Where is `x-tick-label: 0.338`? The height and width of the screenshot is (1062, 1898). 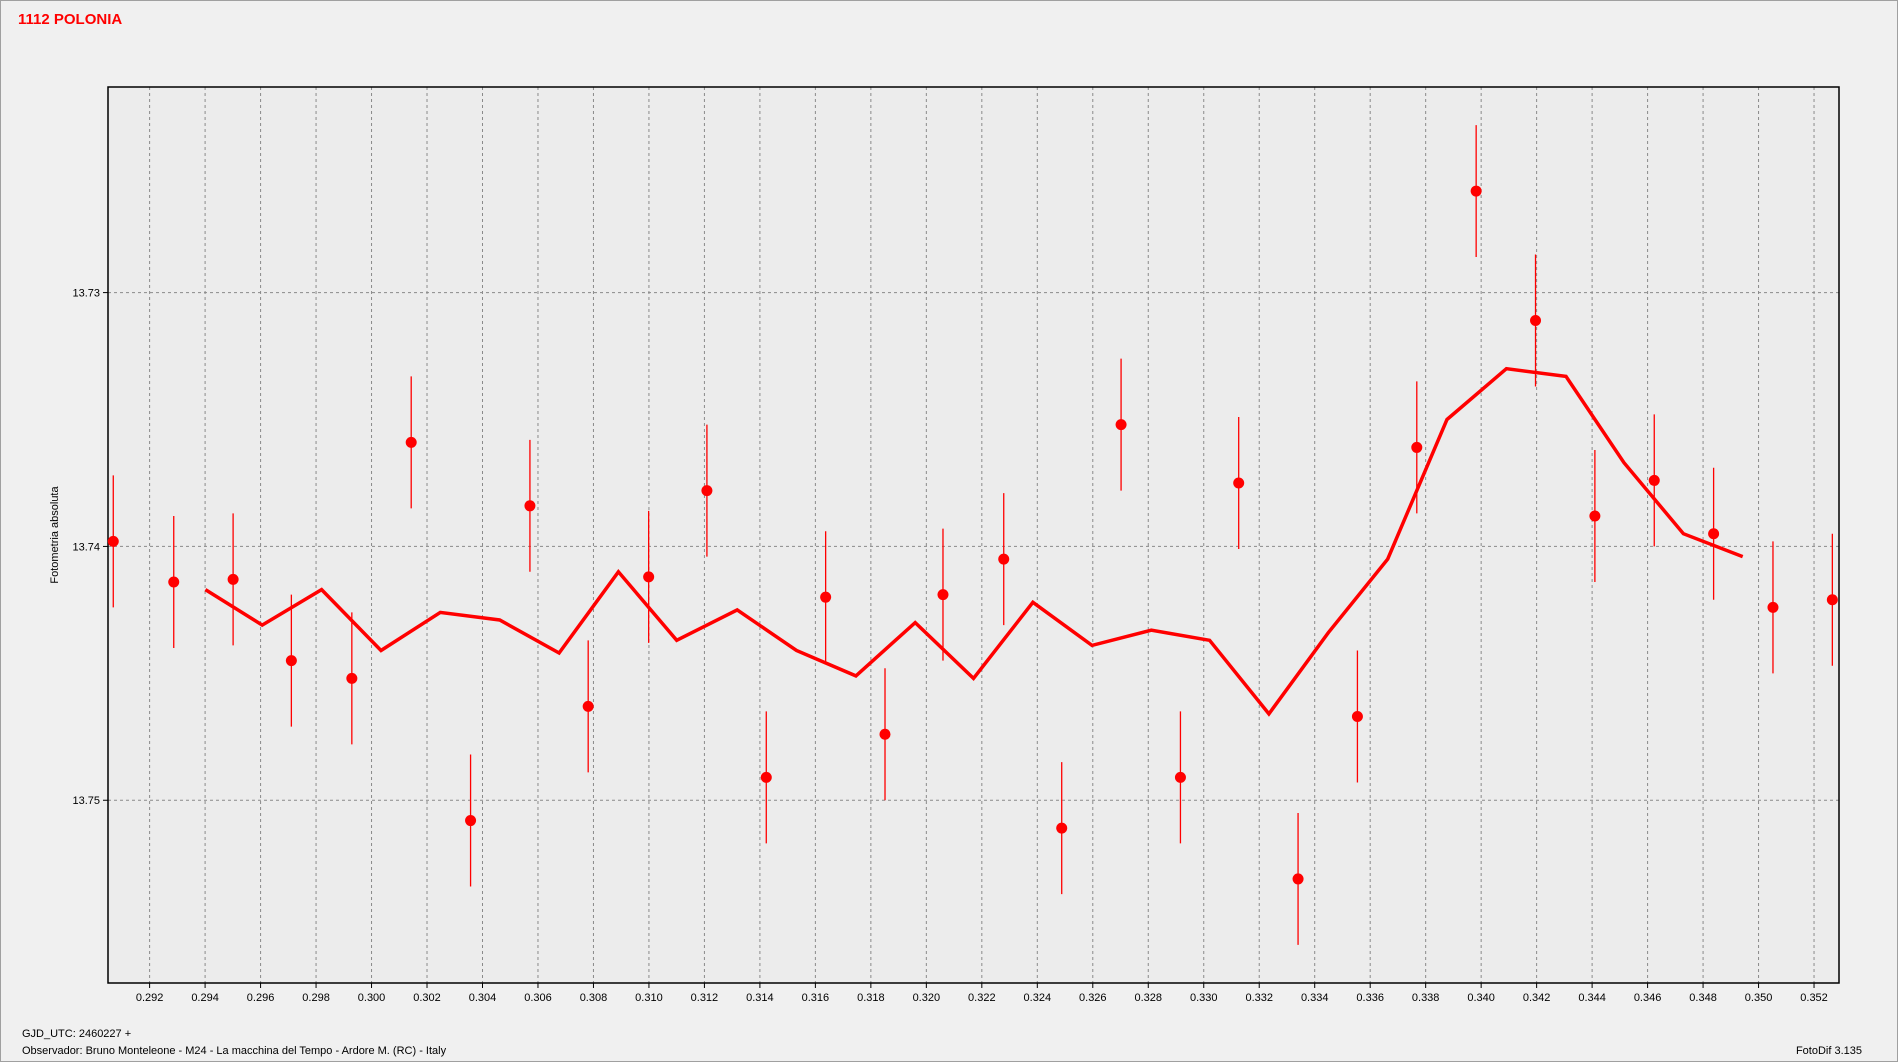
x-tick-label: 0.338 is located at coordinates (1426, 998).